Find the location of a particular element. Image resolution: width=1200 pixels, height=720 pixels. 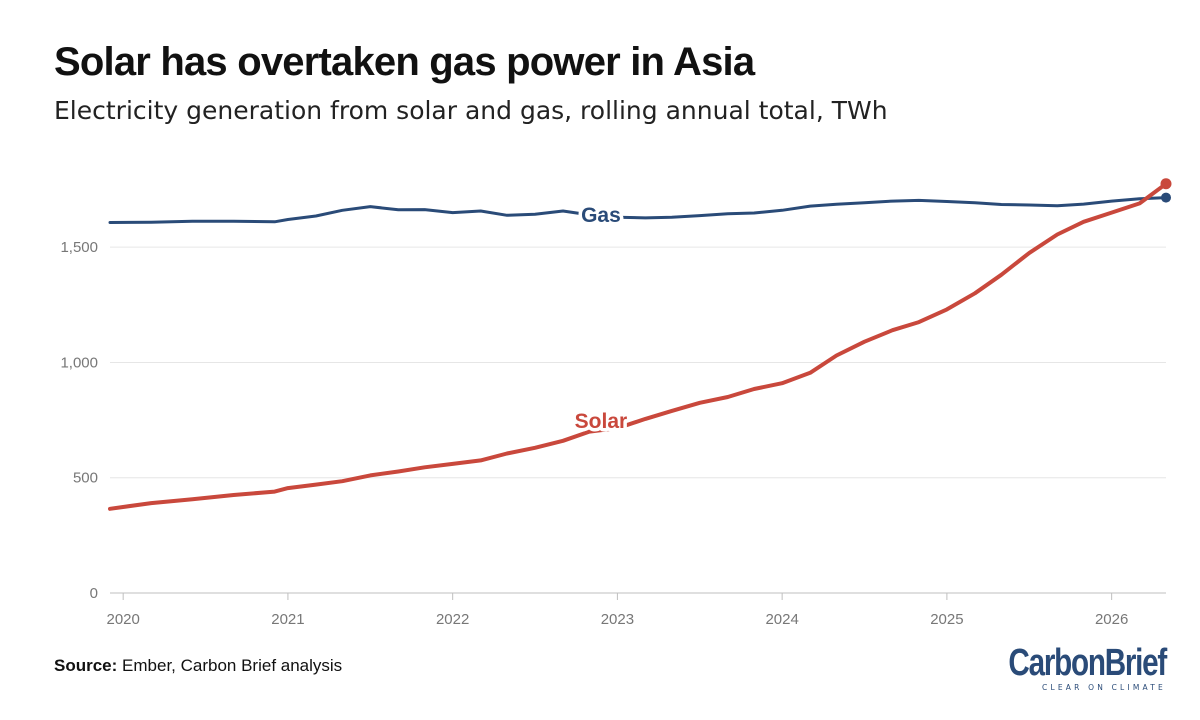

chart-title: Solar has overtaken gas power in Asia is located at coordinates (404, 62).